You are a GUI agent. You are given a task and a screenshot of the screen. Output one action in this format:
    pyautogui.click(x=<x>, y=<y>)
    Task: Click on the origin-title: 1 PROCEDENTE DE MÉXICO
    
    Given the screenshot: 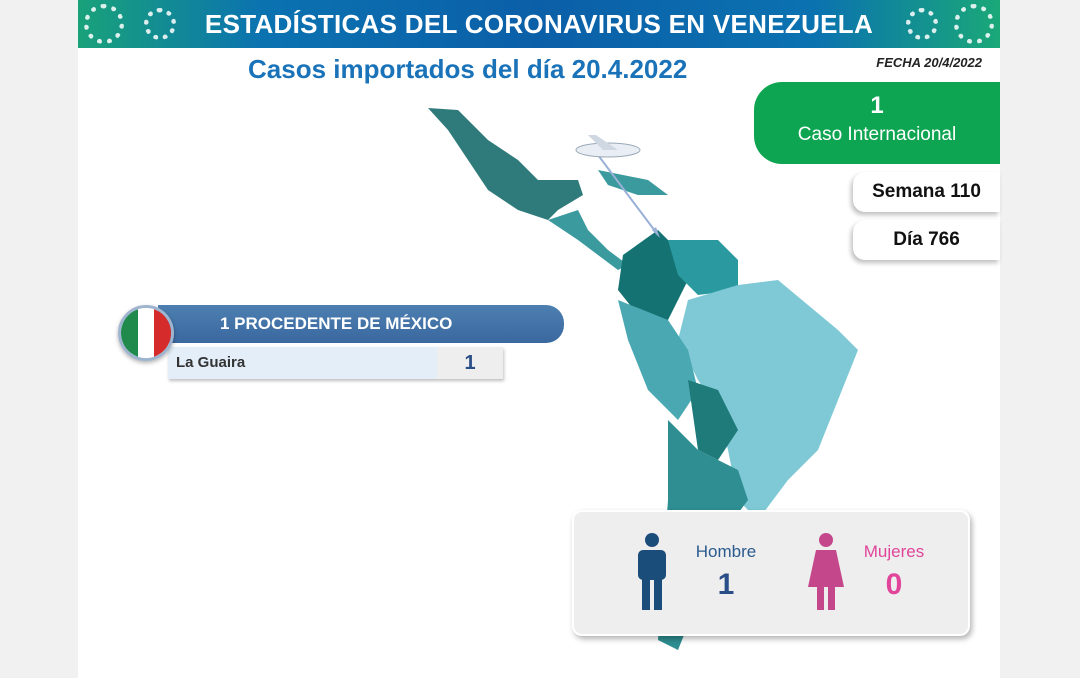 What is the action you would take?
    pyautogui.click(x=361, y=324)
    